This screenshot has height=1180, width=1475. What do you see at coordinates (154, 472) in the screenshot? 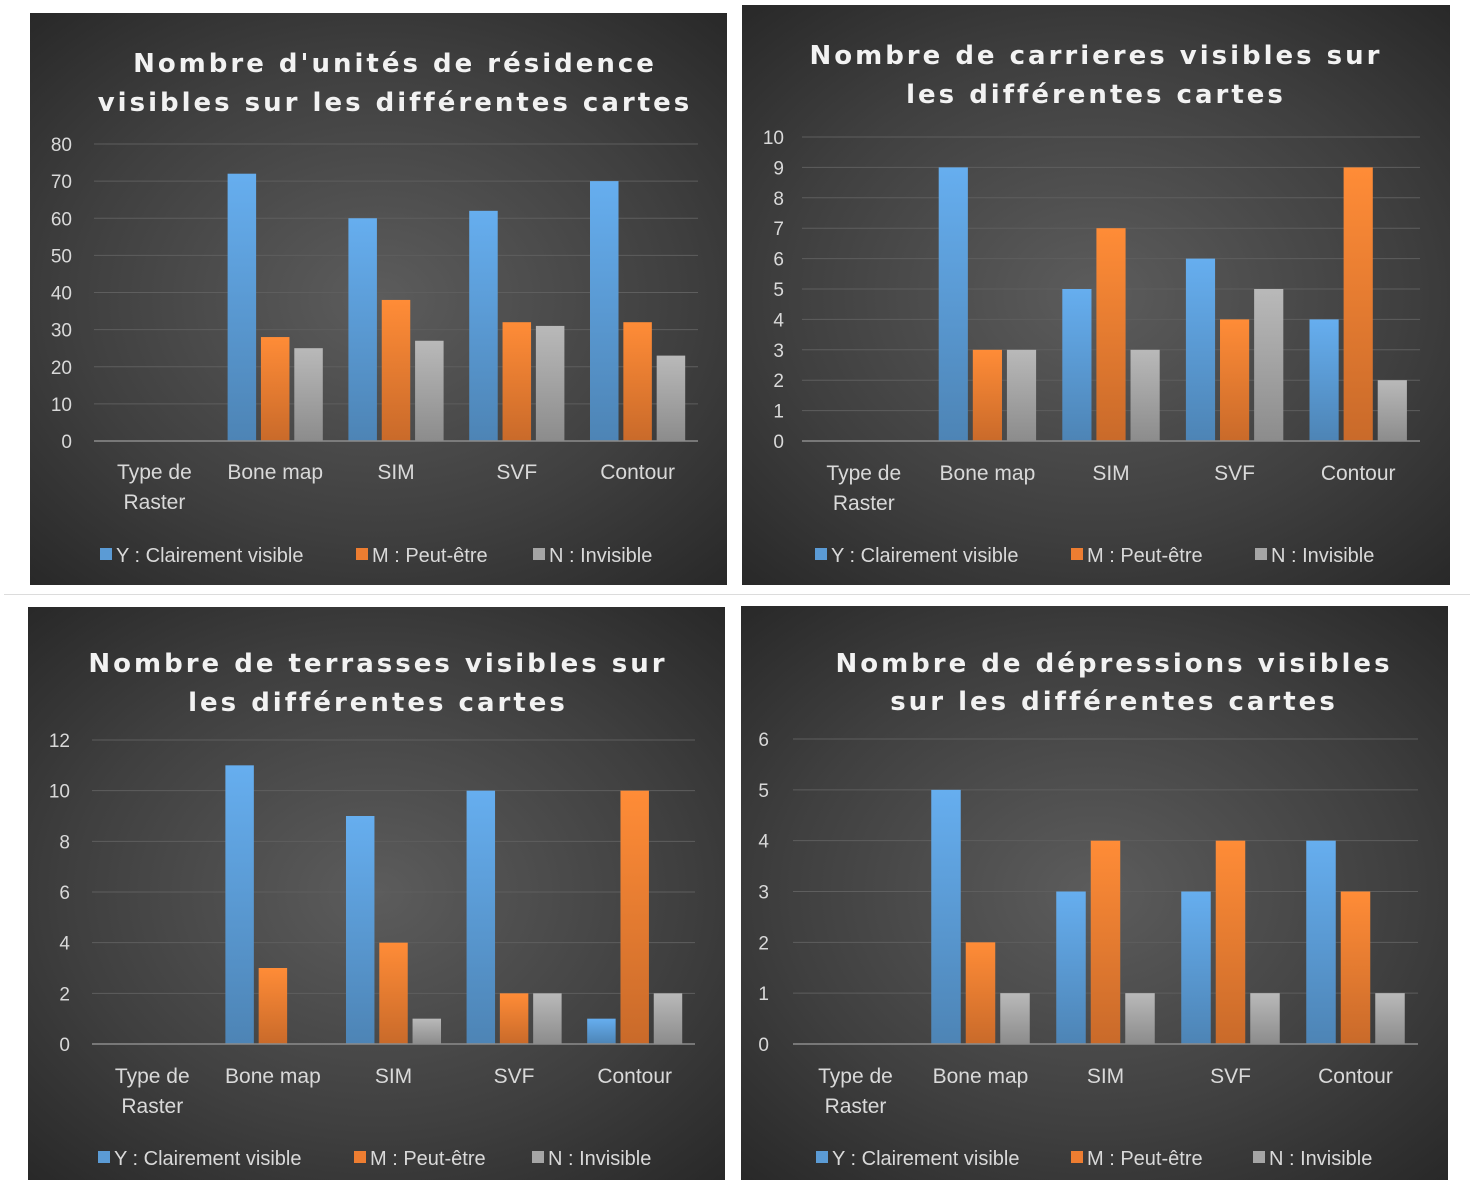
I see `category-label: Type de` at bounding box center [154, 472].